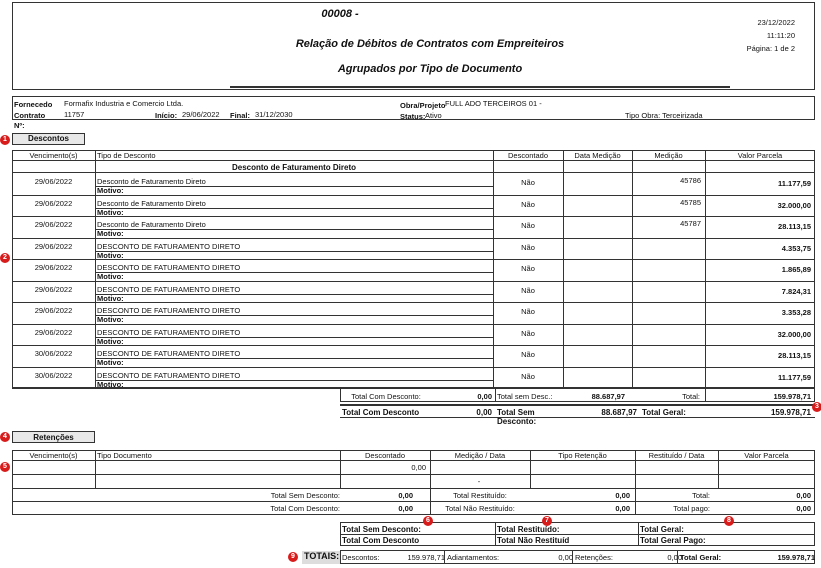 This screenshot has width=821, height=568. What do you see at coordinates (690, 180) in the screenshot?
I see `measurement: 45786` at bounding box center [690, 180].